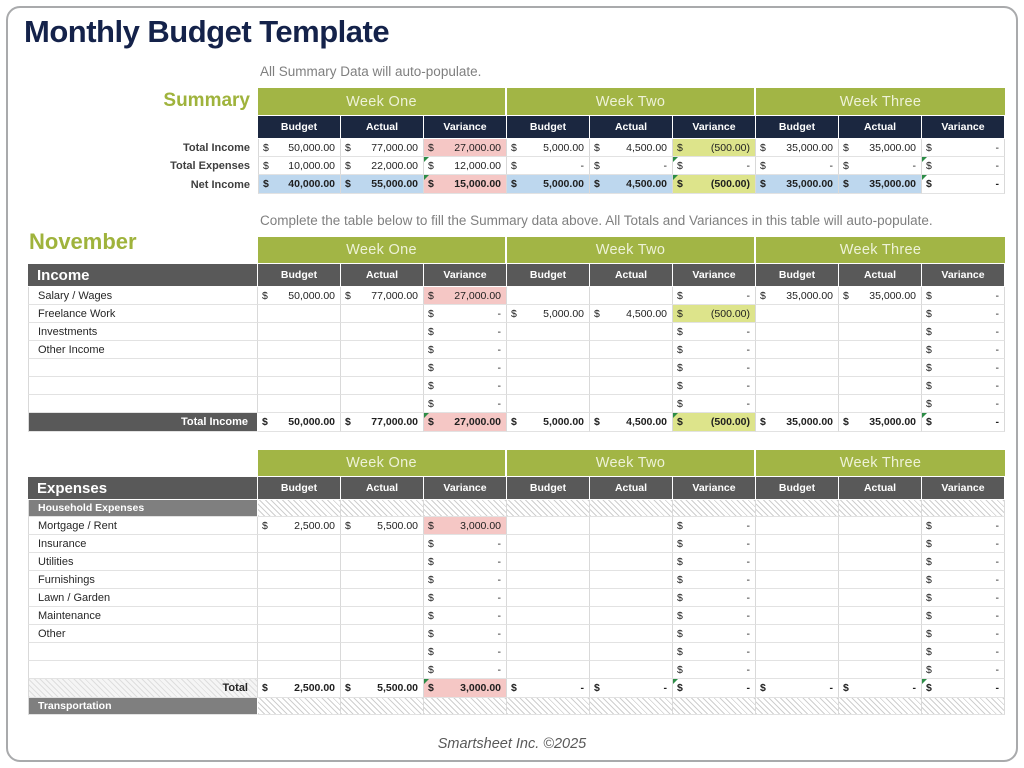 This screenshot has width=1024, height=768. Describe the element at coordinates (143, 526) in the screenshot. I see `row-label-cell: Mortgage / Rent` at that location.